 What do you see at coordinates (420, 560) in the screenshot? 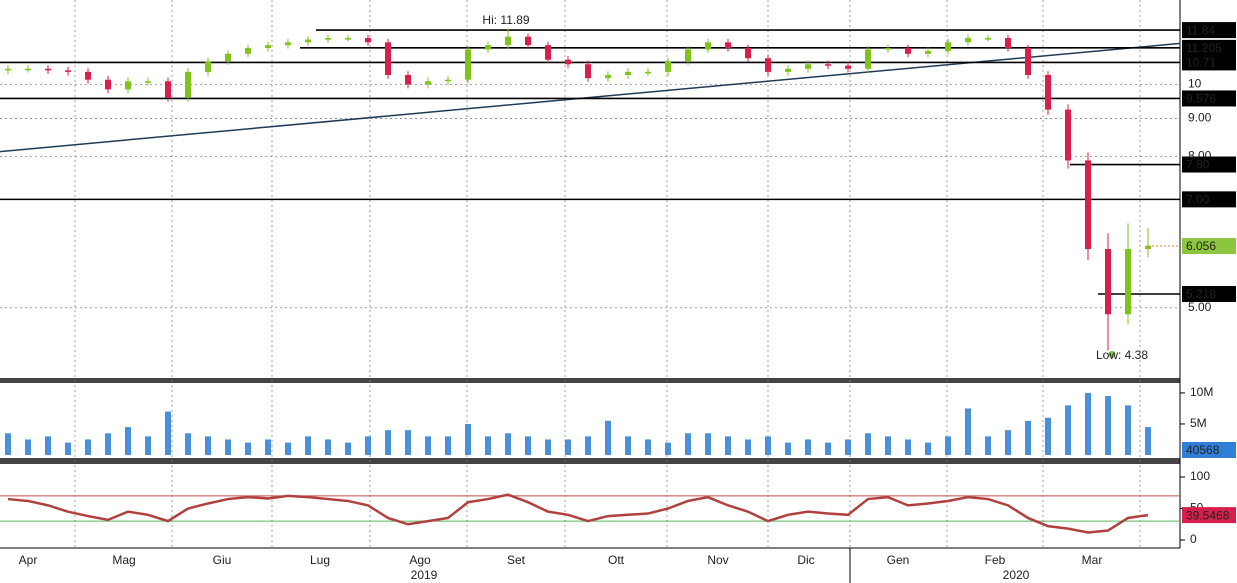
I see `x-tick-label: Ago` at bounding box center [420, 560].